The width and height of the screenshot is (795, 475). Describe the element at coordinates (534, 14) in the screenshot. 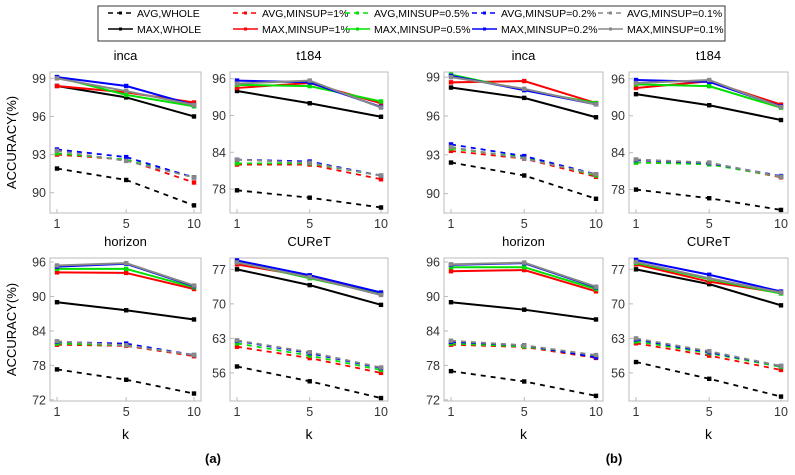

I see `legend-entry: AVG,MINSUP=0.2%` at that location.